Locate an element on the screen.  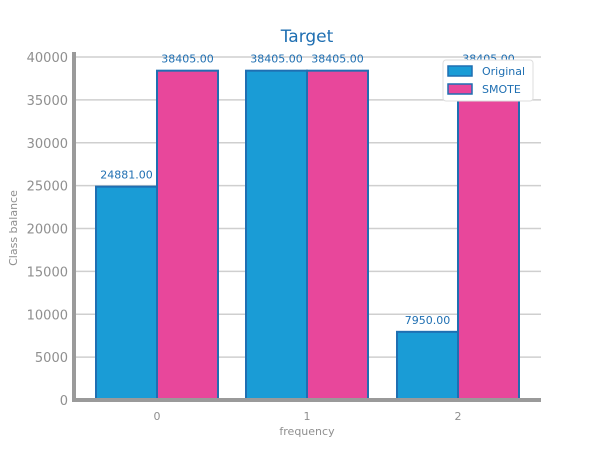
y-tick-label: 40000 is located at coordinates (47, 58).